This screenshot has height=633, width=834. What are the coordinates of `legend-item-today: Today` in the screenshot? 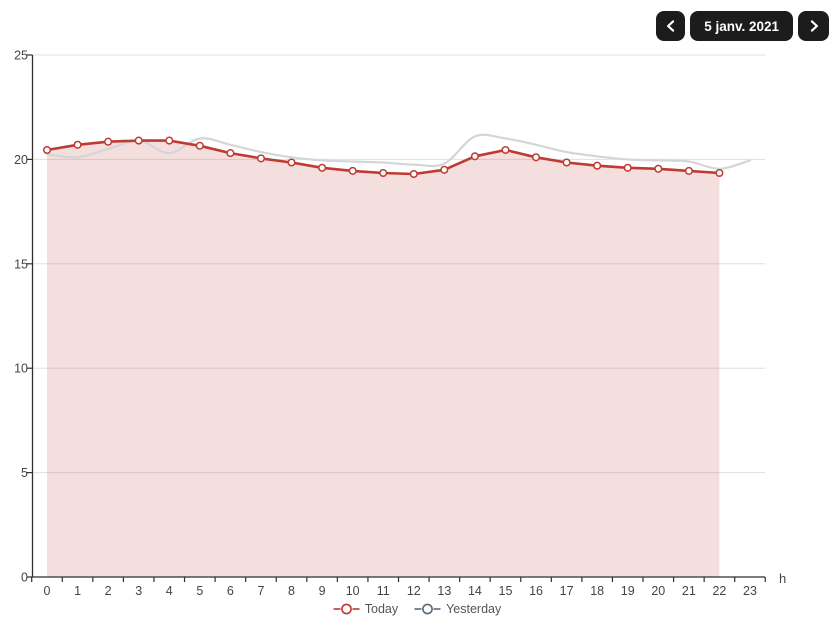 It's located at (365, 609).